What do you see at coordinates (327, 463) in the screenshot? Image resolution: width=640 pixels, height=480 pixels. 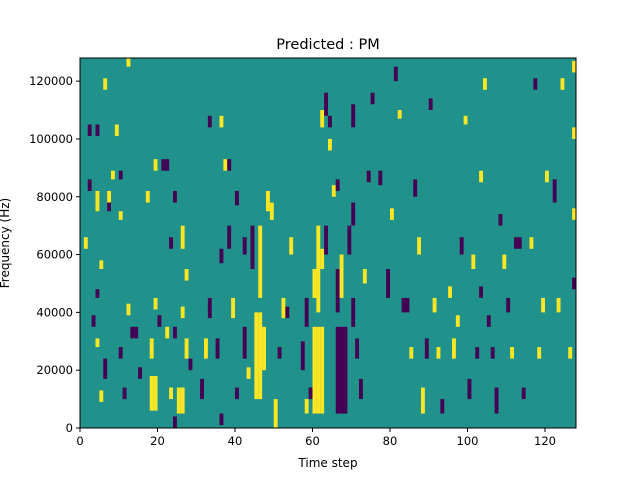 I see `x-axis-label: Time step` at bounding box center [327, 463].